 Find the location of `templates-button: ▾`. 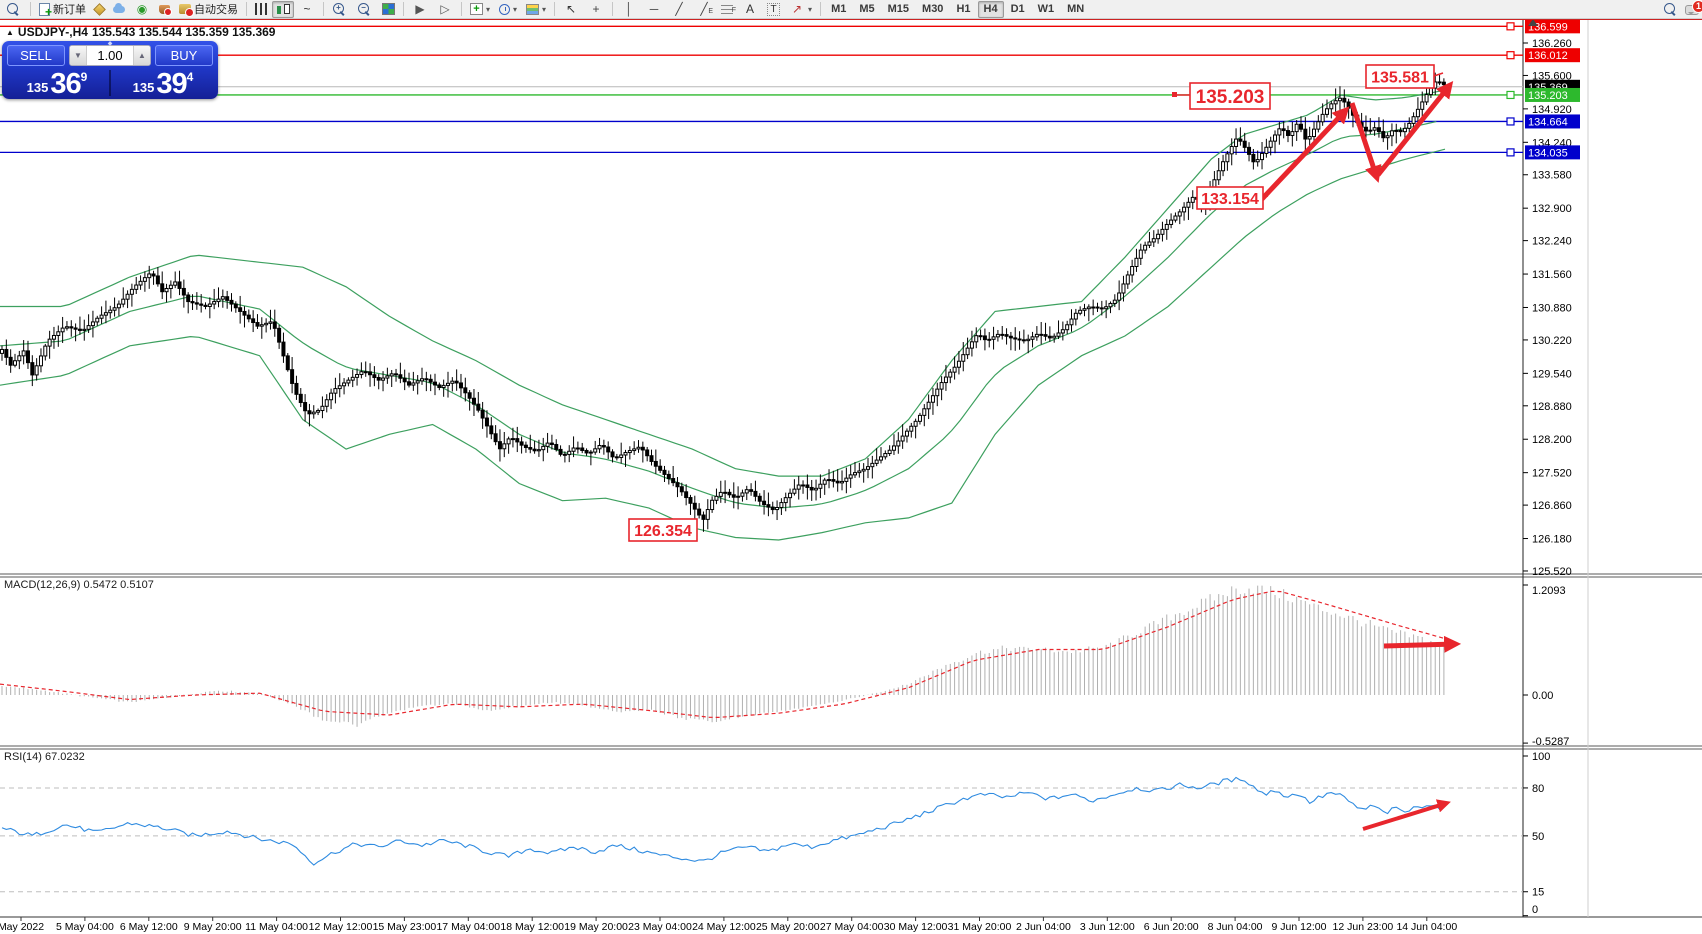

templates-button: ▾ is located at coordinates (536, 9).